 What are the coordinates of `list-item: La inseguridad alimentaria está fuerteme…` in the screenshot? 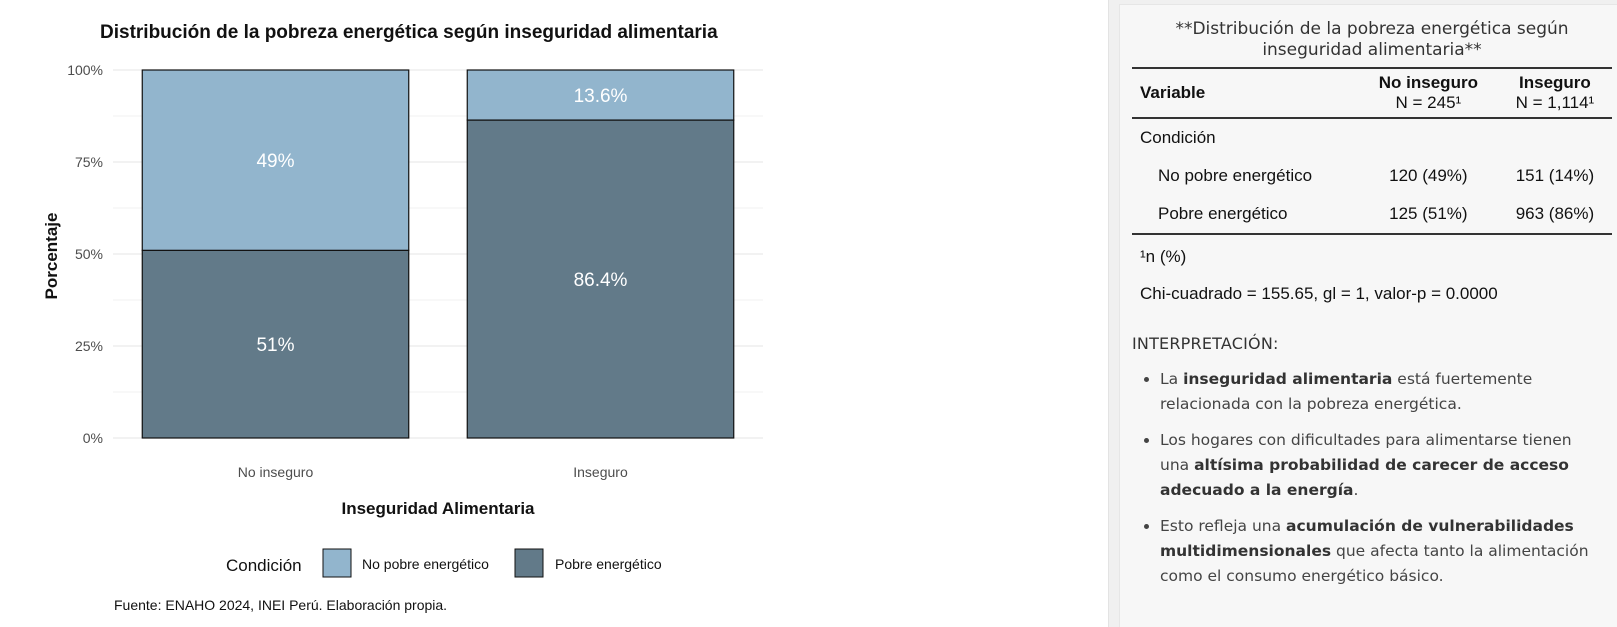 It's located at (1380, 392).